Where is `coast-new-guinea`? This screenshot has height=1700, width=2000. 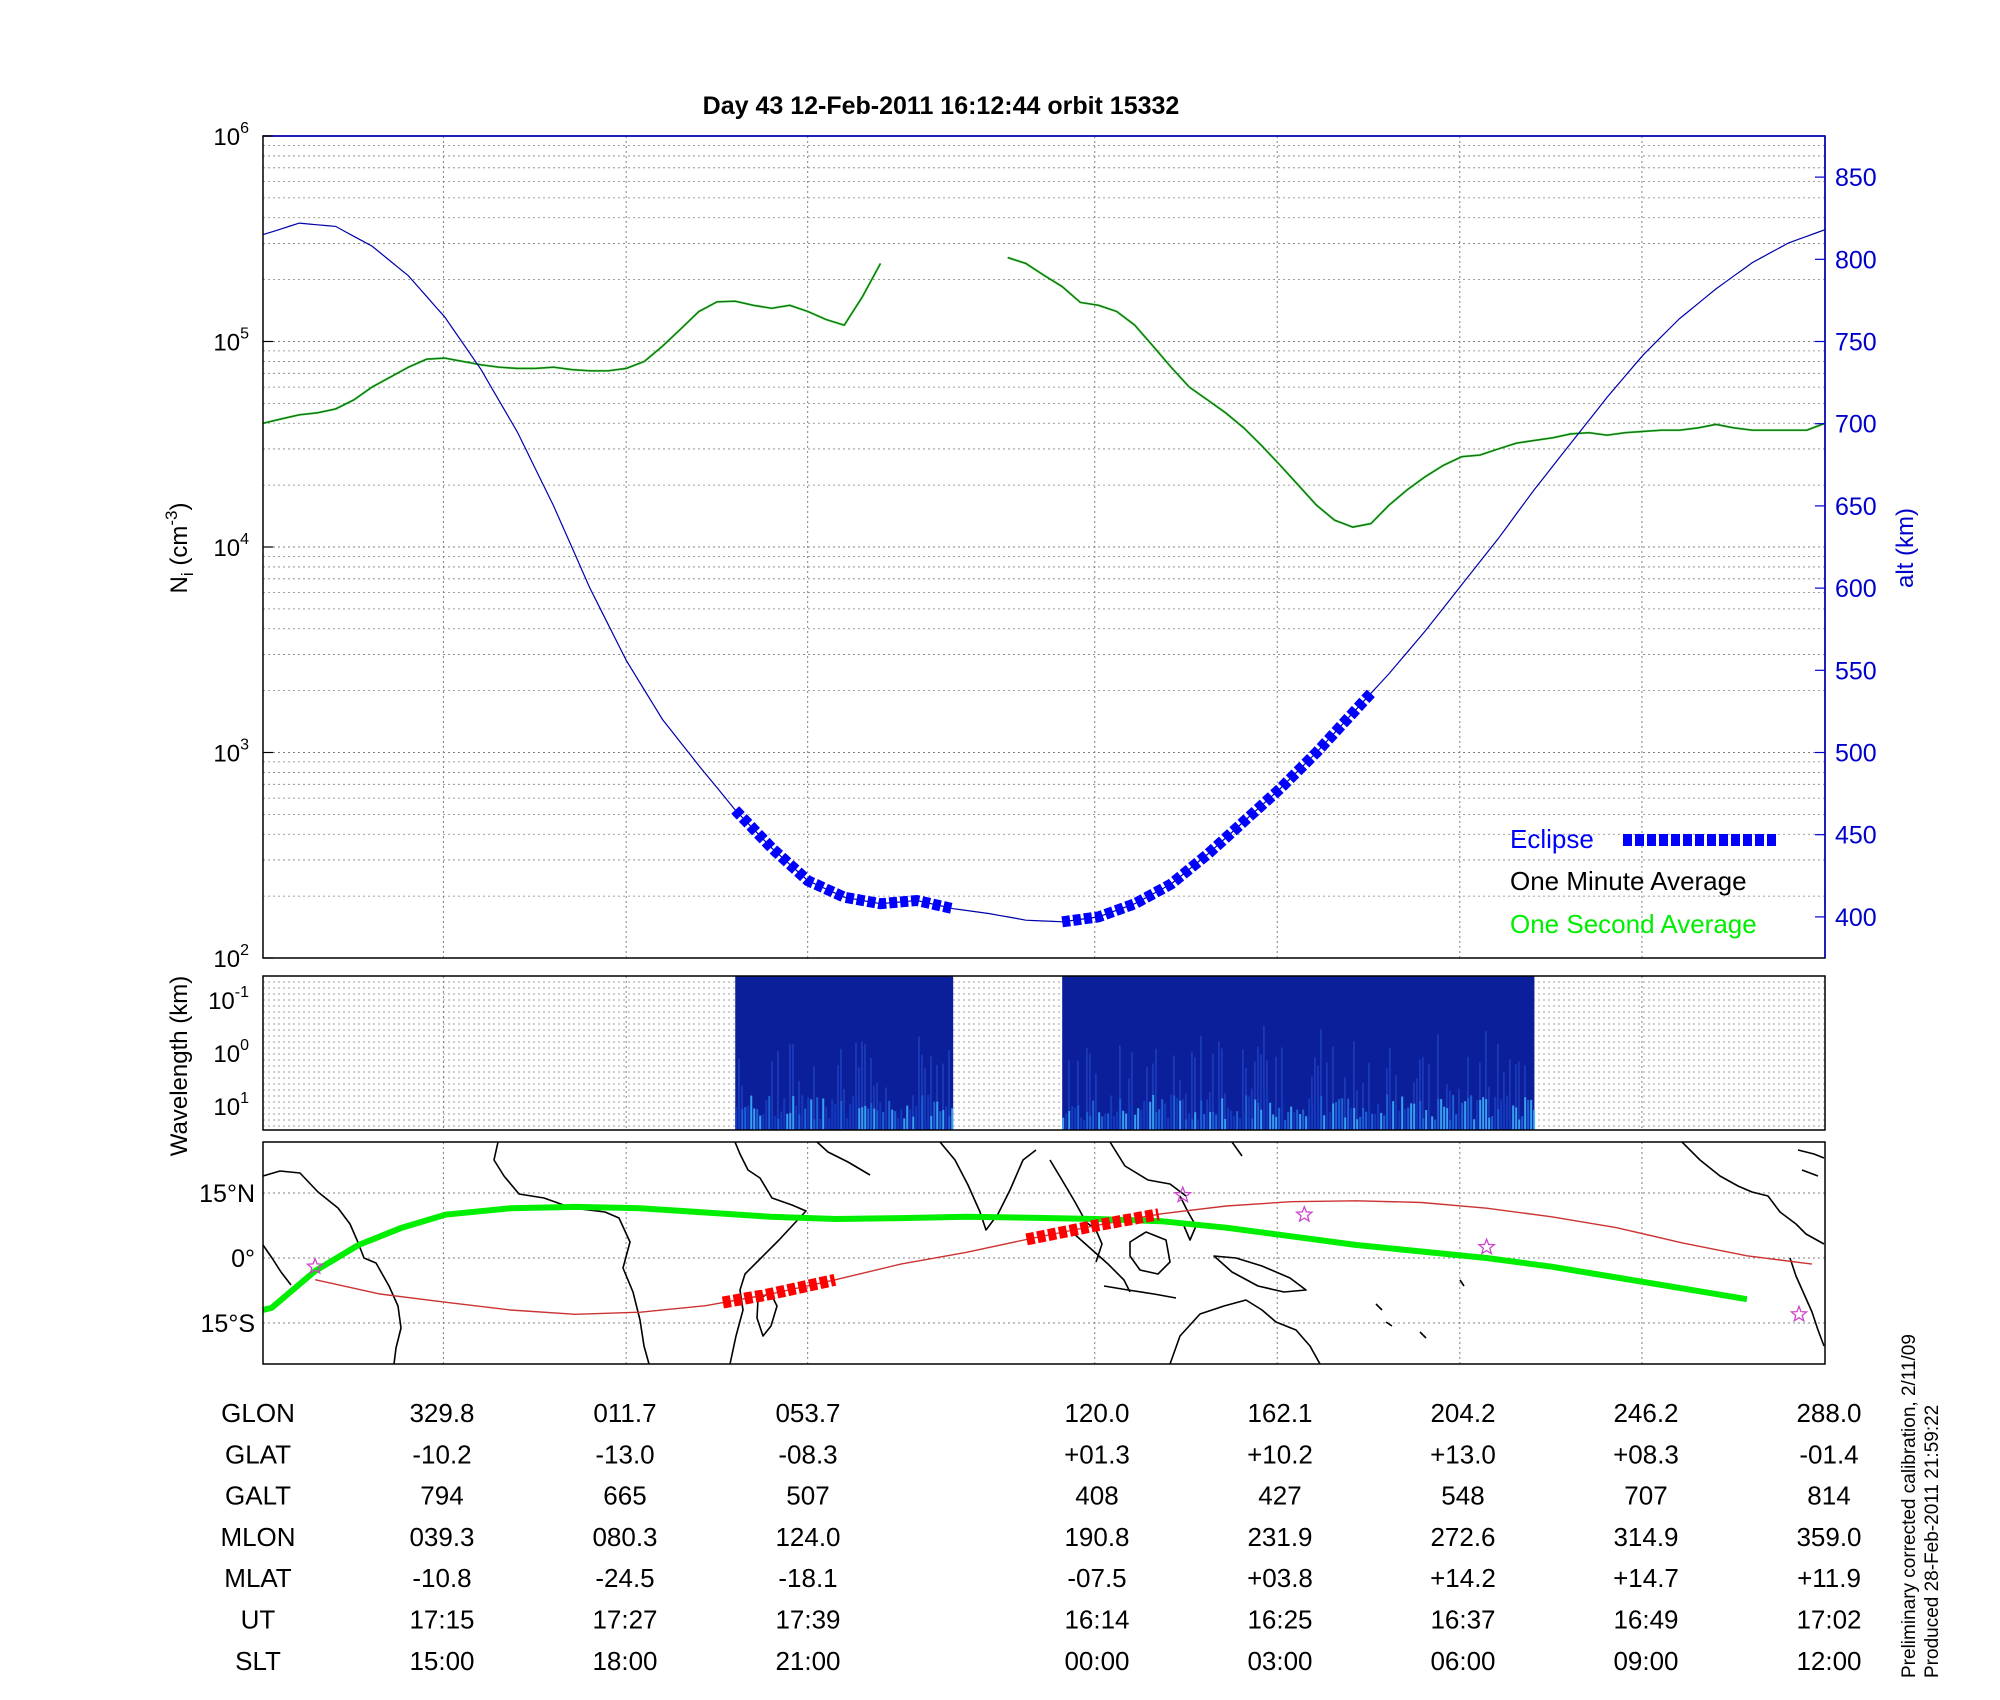
coast-new-guinea is located at coordinates (1260, 1274).